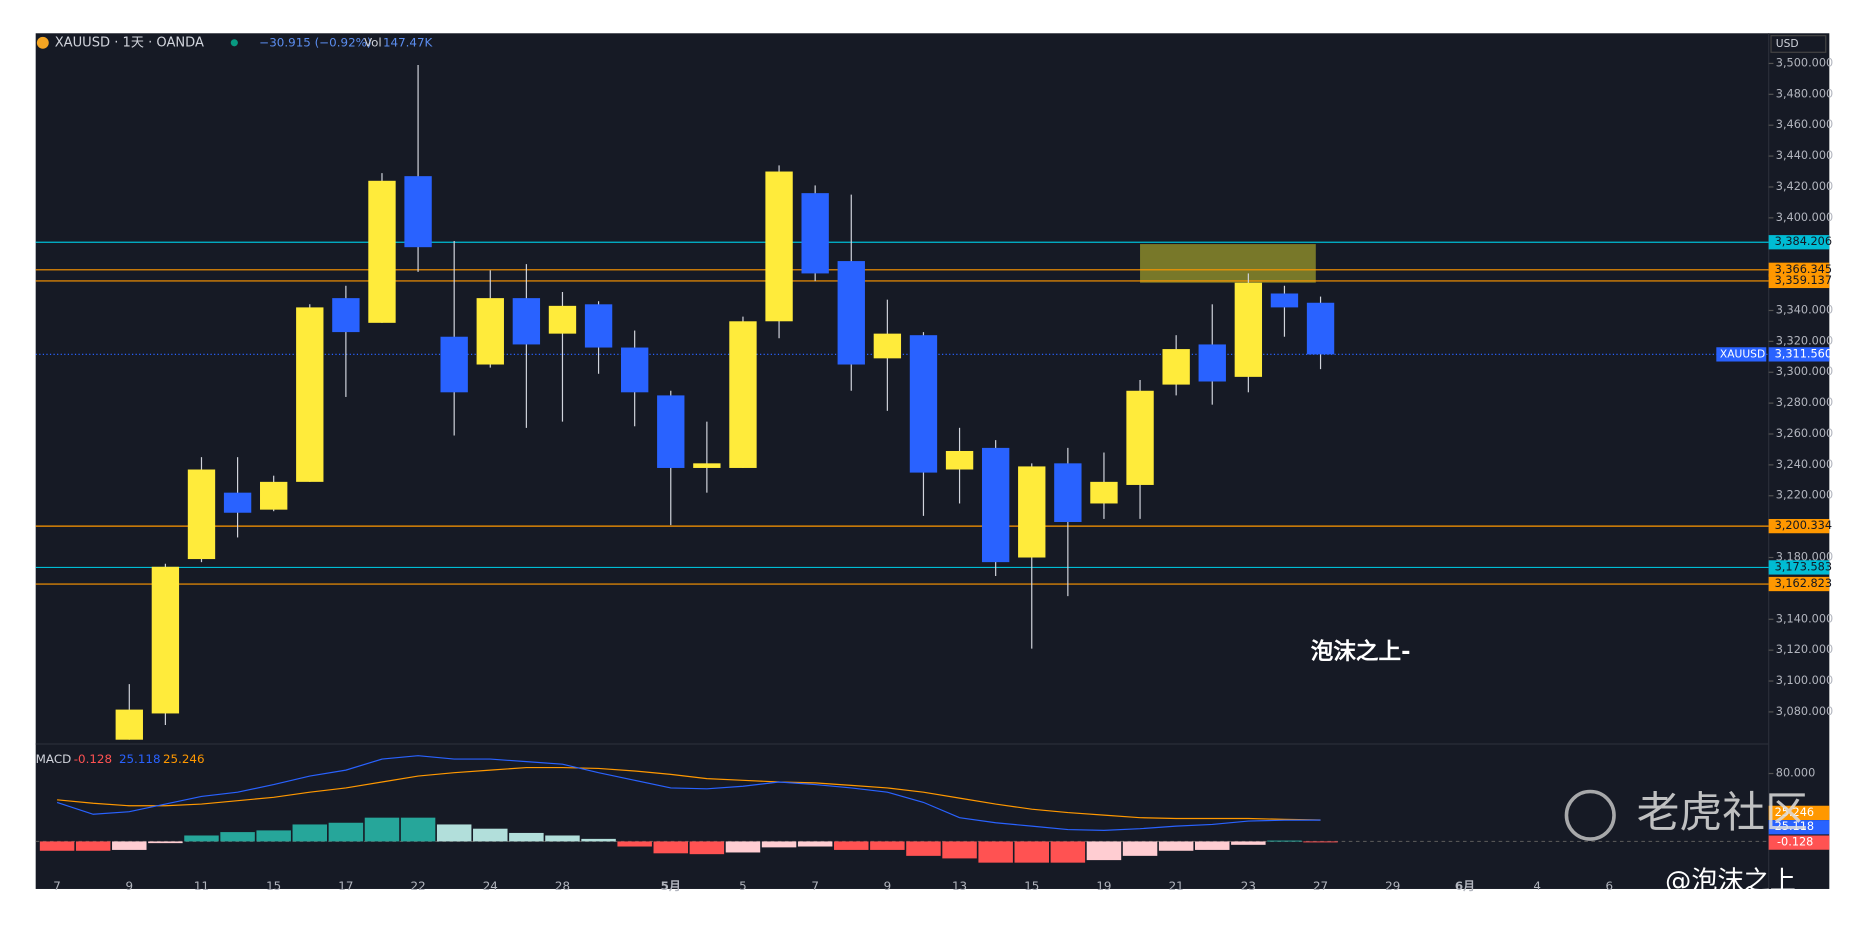 This screenshot has width=1865, height=927. I want to click on volume: 147.47K, so click(408, 42).